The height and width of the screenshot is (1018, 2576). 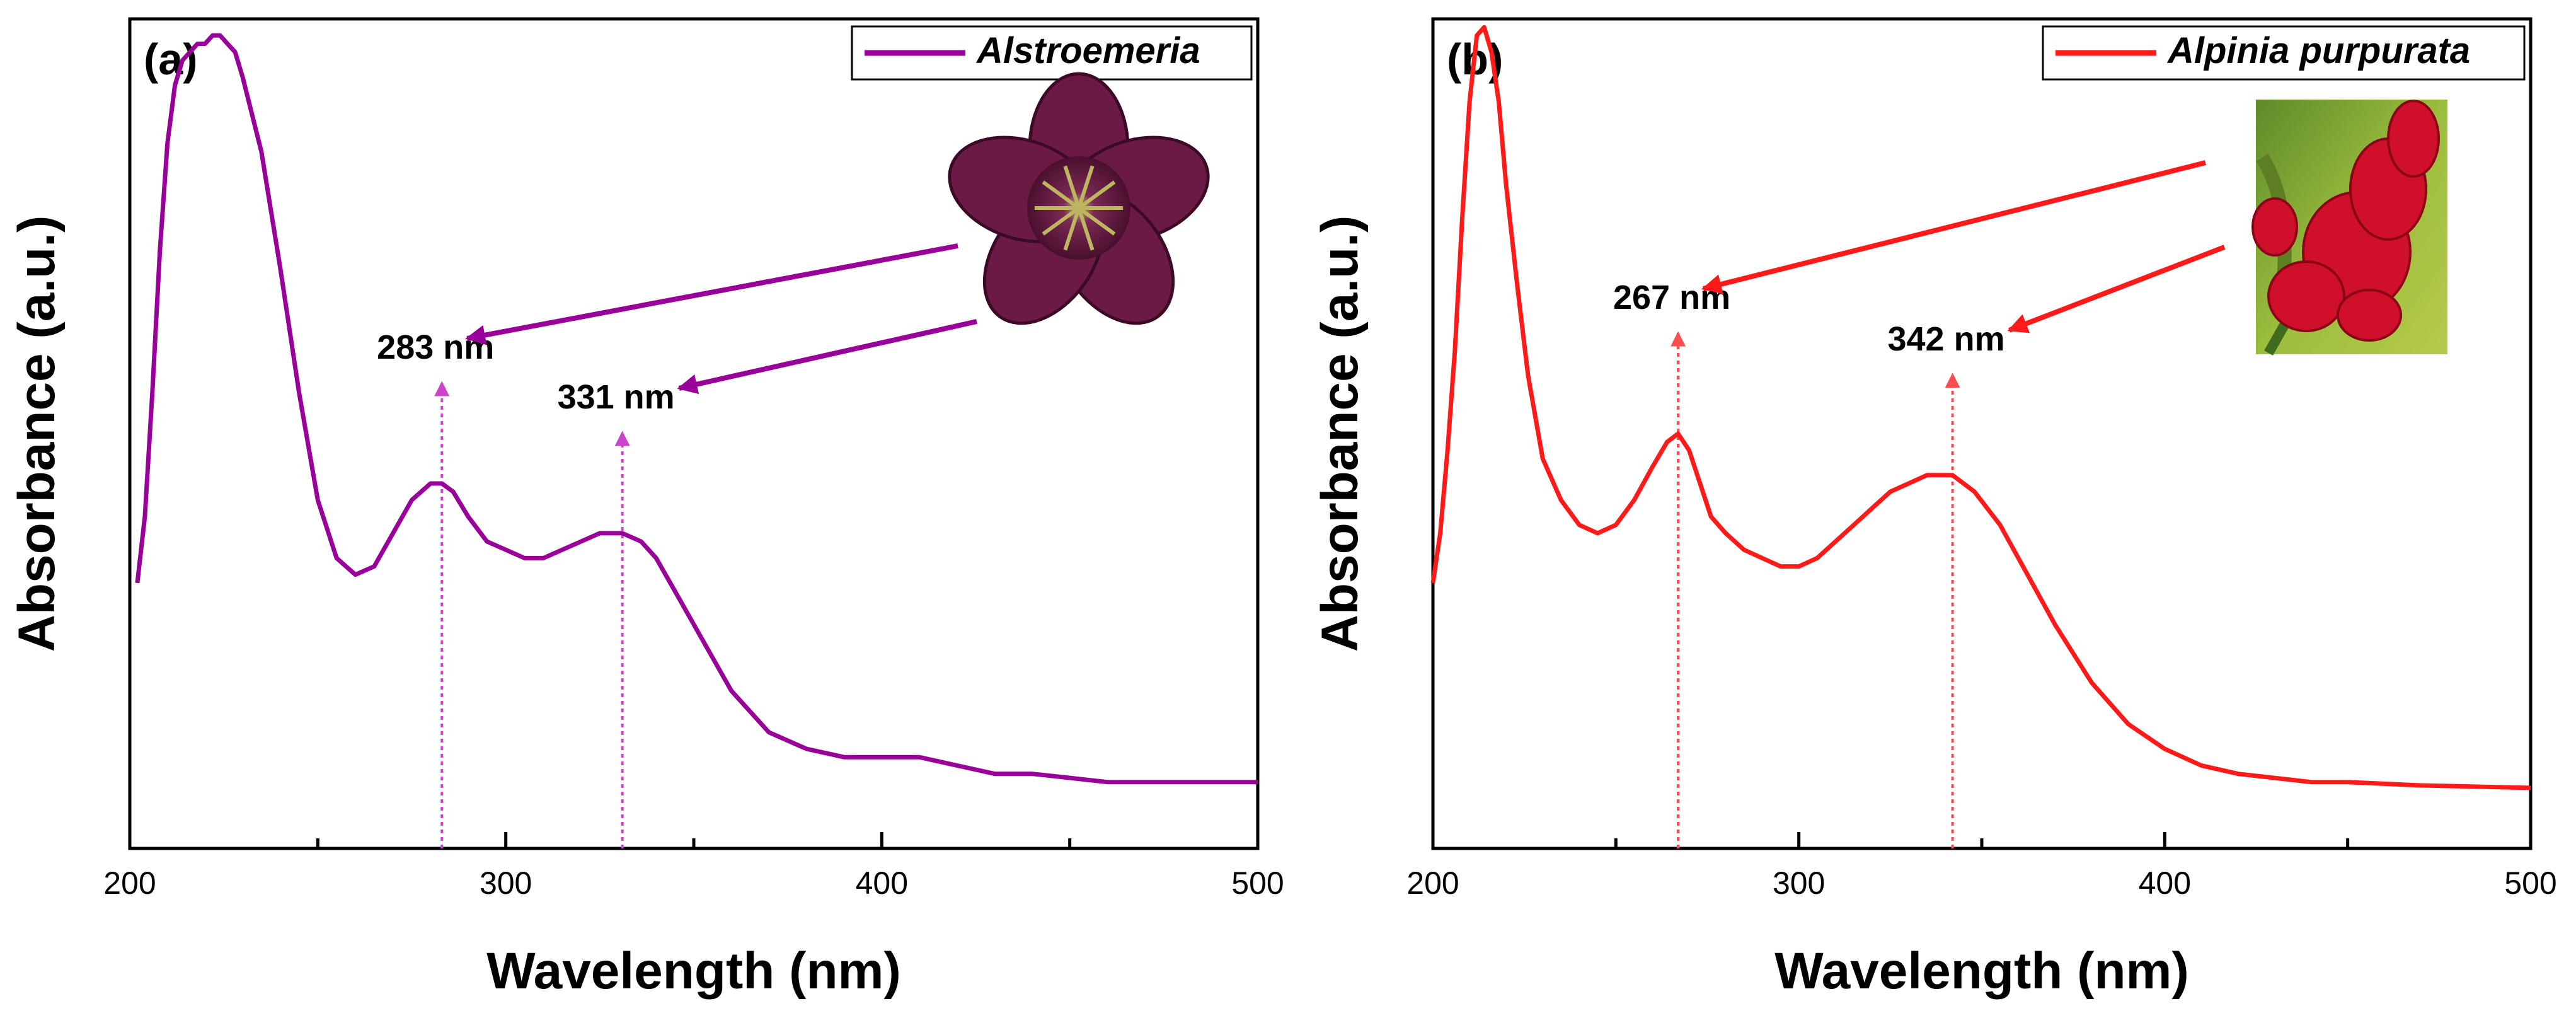 I want to click on legend-label: Alpinia purpurata, so click(x=2318, y=51).